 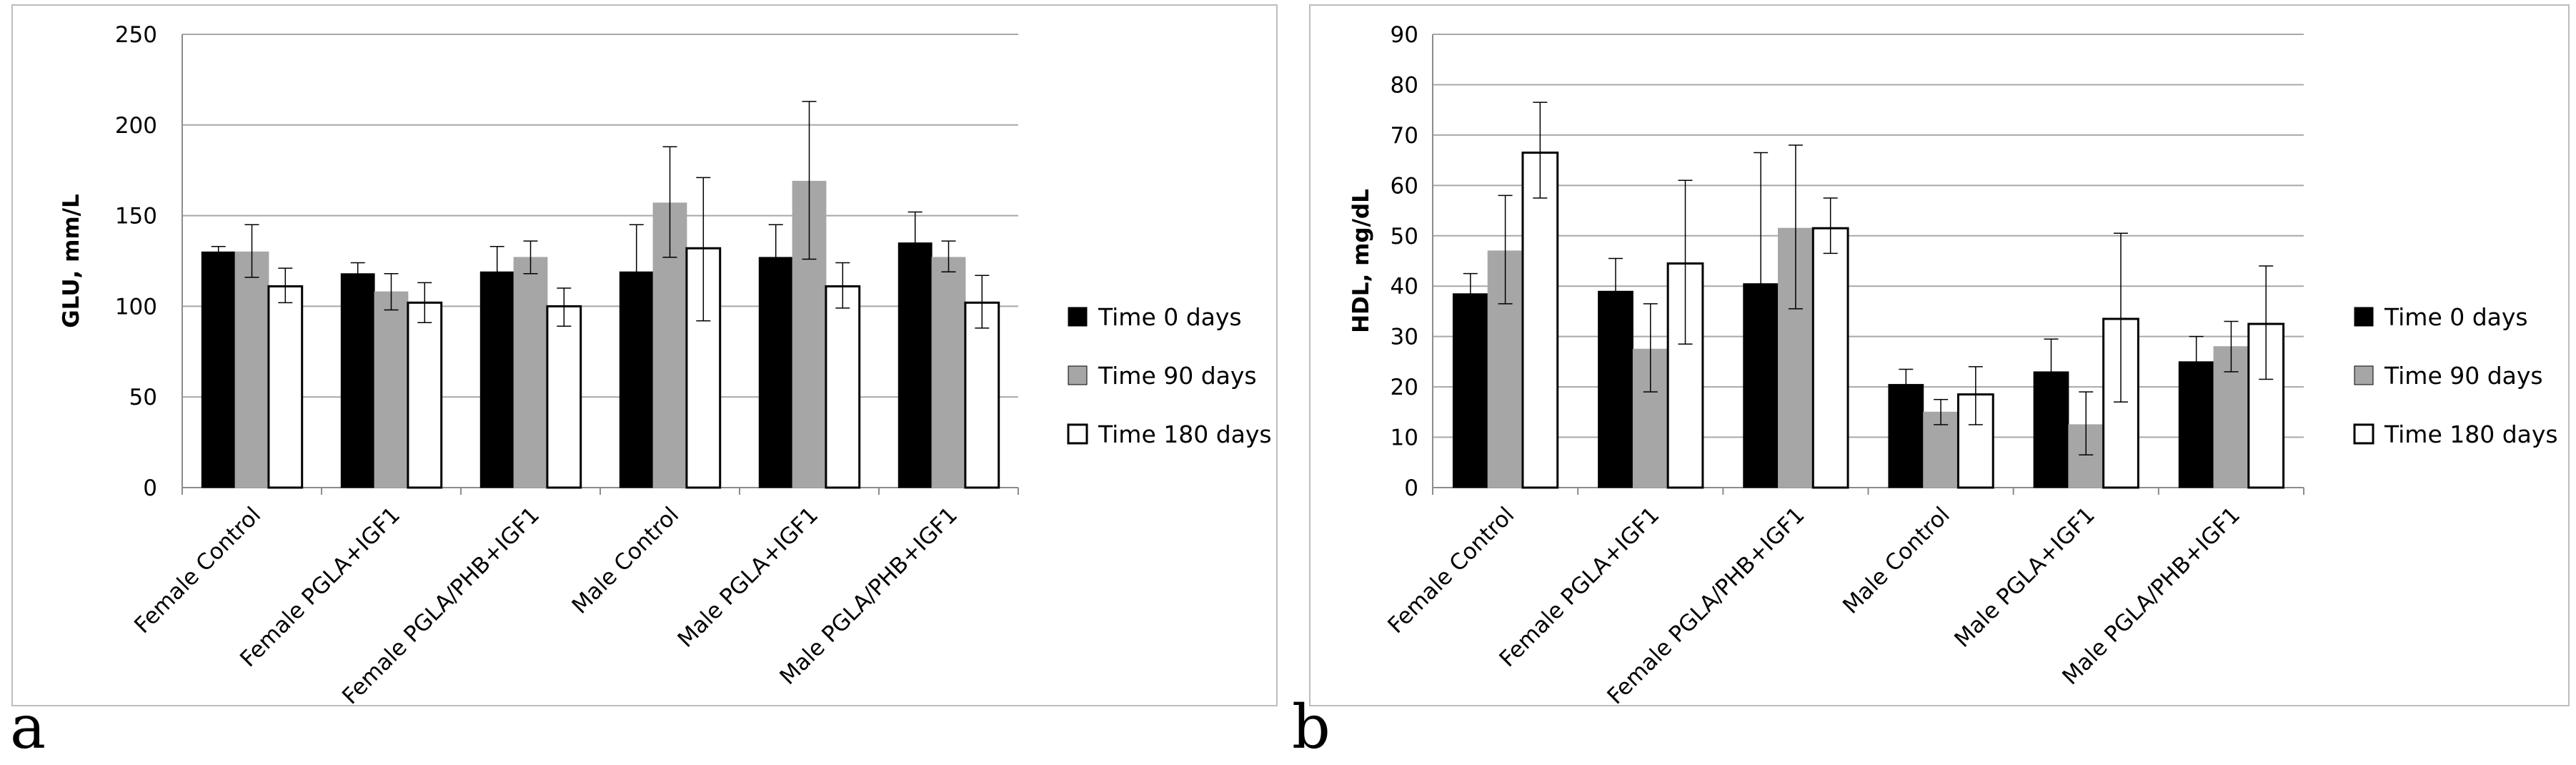 I want to click on bar-time-90-days-female-pgla-igf1, so click(x=391, y=389).